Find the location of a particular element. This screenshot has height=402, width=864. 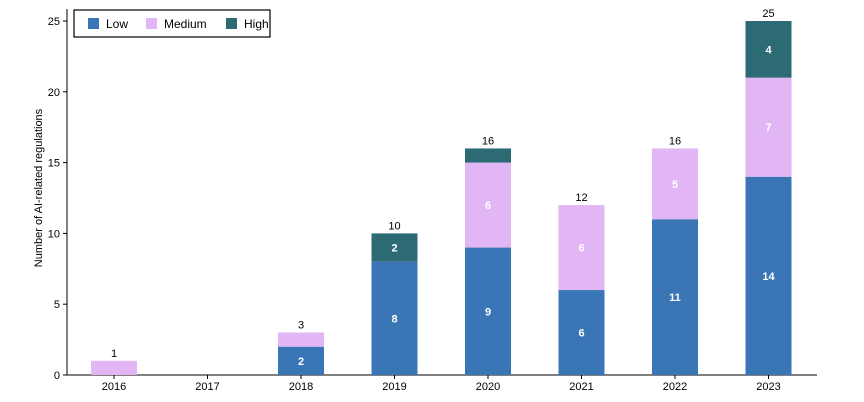

segment-label: 5 is located at coordinates (675, 185).